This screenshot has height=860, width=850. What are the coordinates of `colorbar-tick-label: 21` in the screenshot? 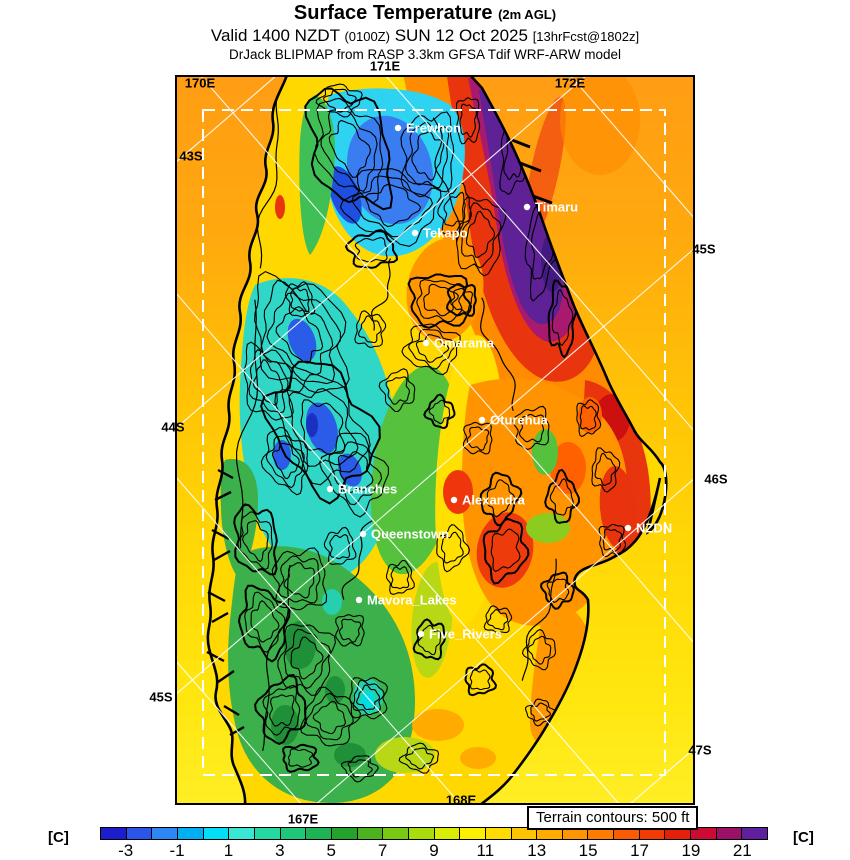 It's located at (742, 850).